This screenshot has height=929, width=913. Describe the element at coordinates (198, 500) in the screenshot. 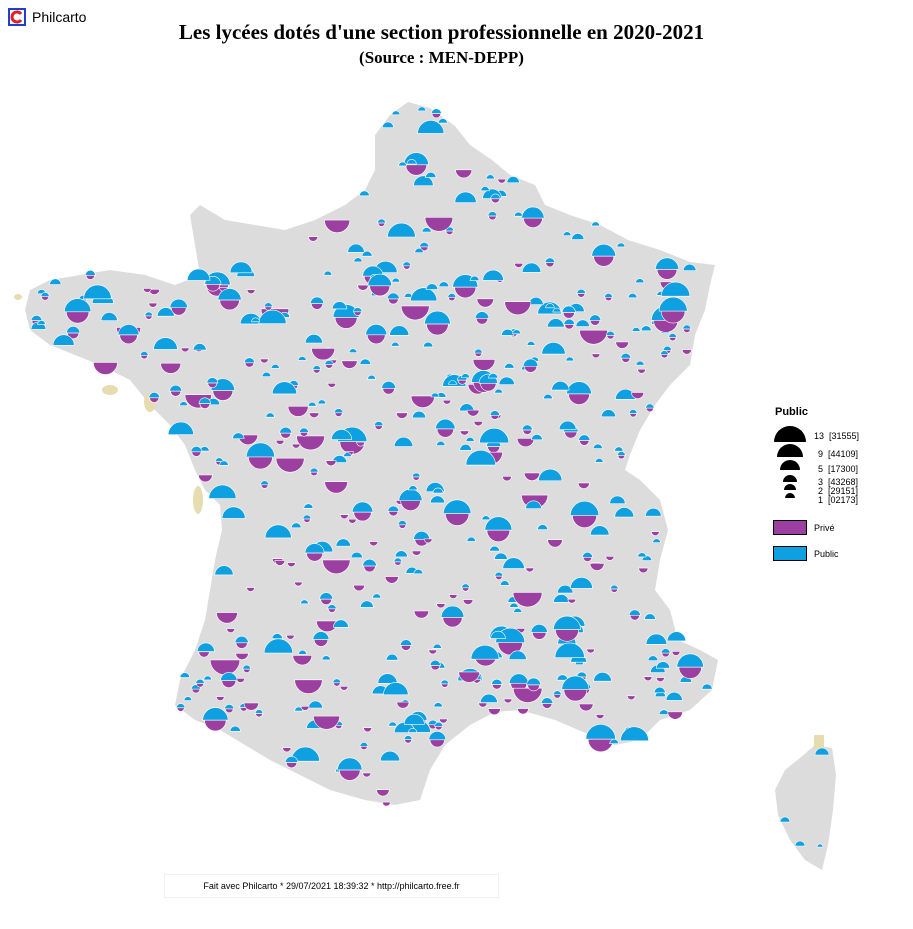

I see `island-oleron` at that location.